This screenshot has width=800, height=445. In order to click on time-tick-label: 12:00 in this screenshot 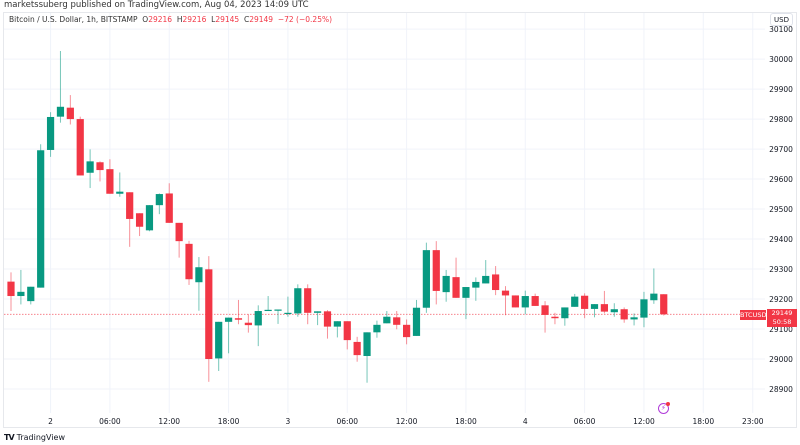, I will do `click(169, 421)`.